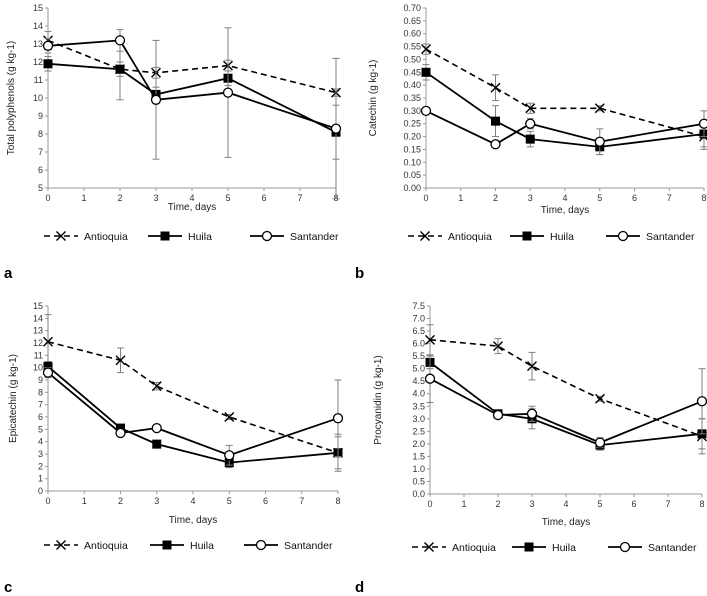 Image resolution: width=707 pixels, height=596 pixels. What do you see at coordinates (418, 444) in the screenshot?
I see `y-tick-label: 2.0` at bounding box center [418, 444].